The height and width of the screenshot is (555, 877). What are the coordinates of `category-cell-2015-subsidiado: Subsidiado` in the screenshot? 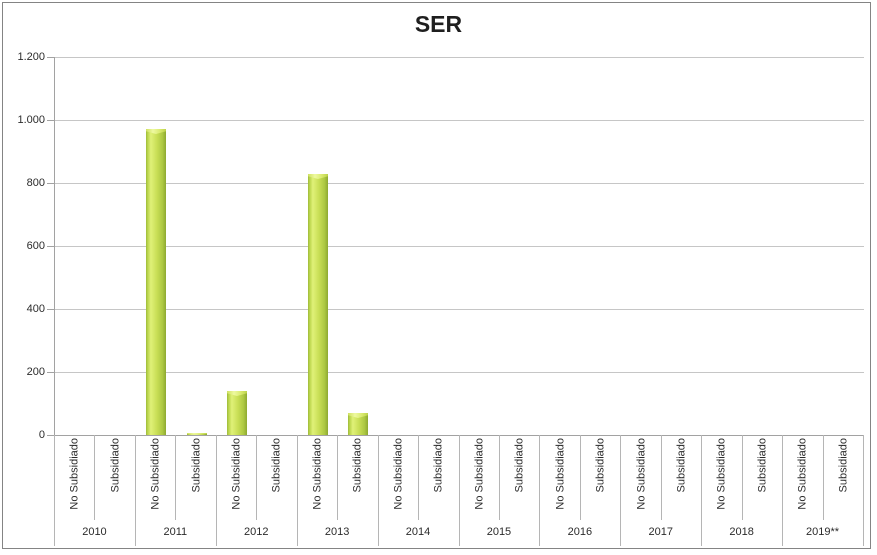 It's located at (520, 478).